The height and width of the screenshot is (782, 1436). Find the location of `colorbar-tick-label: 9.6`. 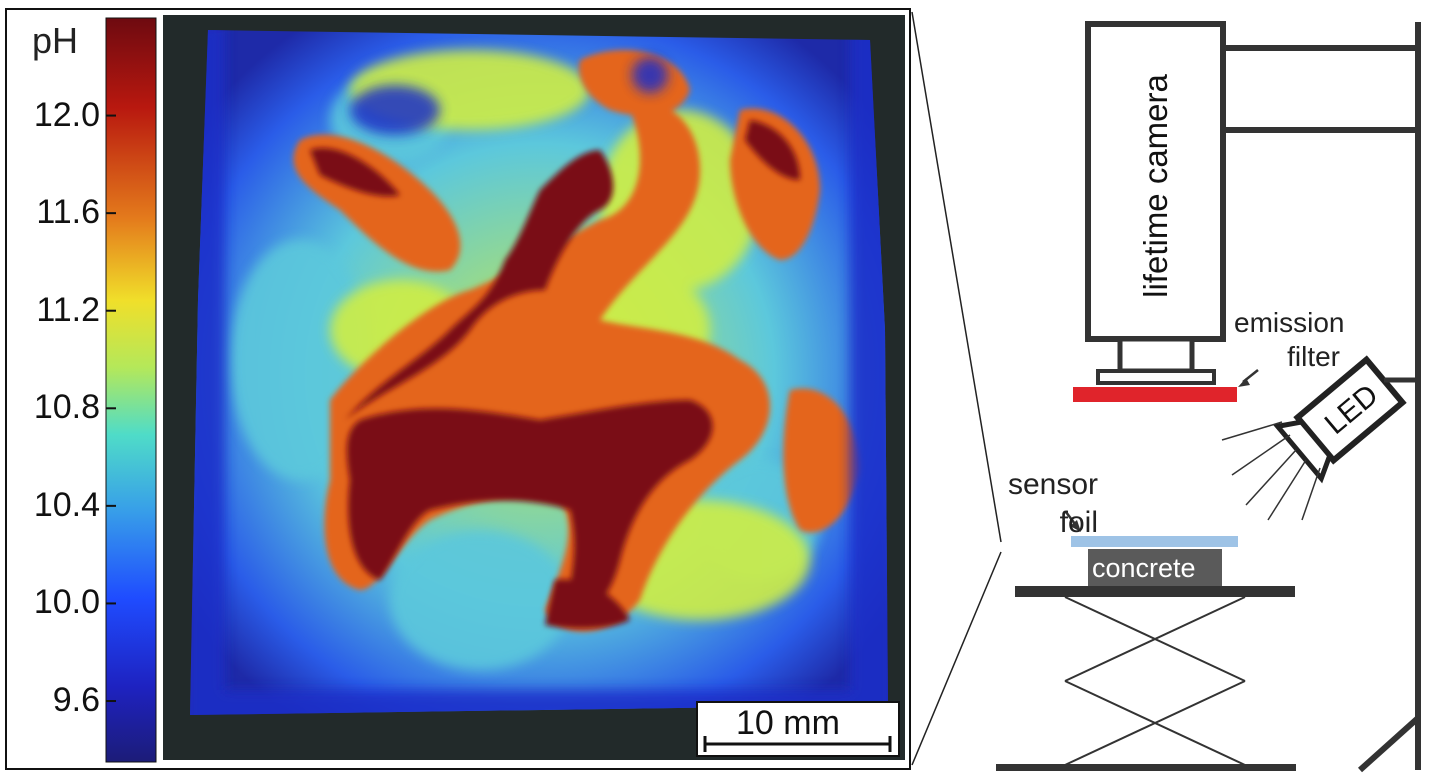

colorbar-tick-label: 9.6 is located at coordinates (76, 700).